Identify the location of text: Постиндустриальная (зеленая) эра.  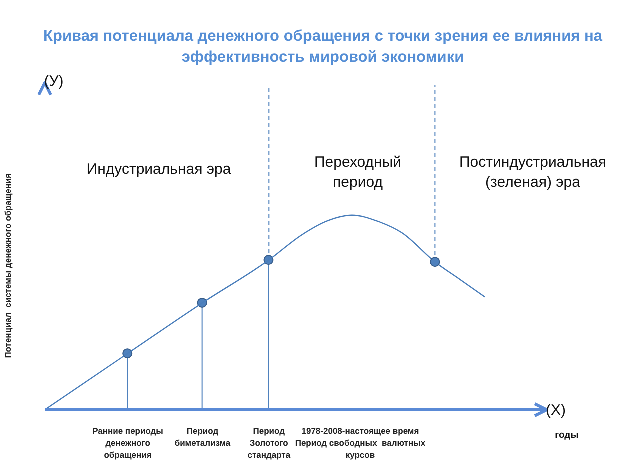
(533, 173).